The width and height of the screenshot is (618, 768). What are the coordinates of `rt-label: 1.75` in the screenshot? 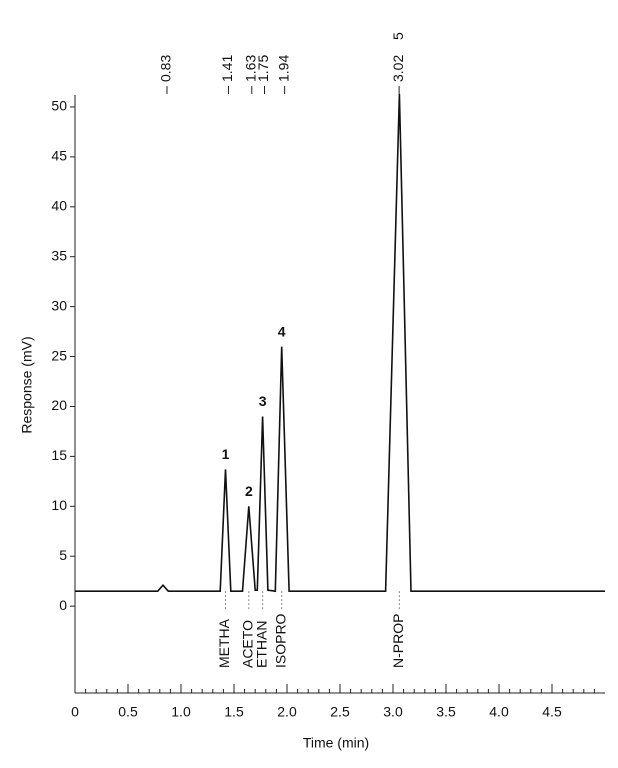 It's located at (263, 68).